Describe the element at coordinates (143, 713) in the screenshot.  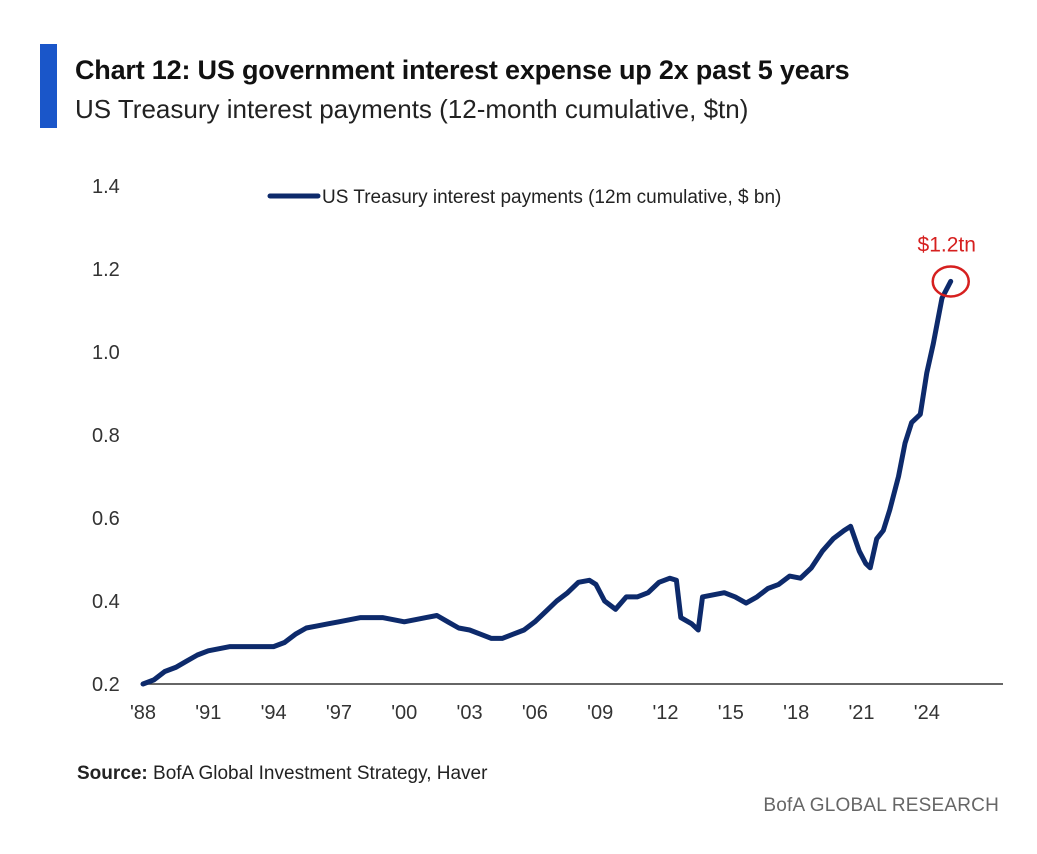
I see `x-tick-label: '88` at that location.